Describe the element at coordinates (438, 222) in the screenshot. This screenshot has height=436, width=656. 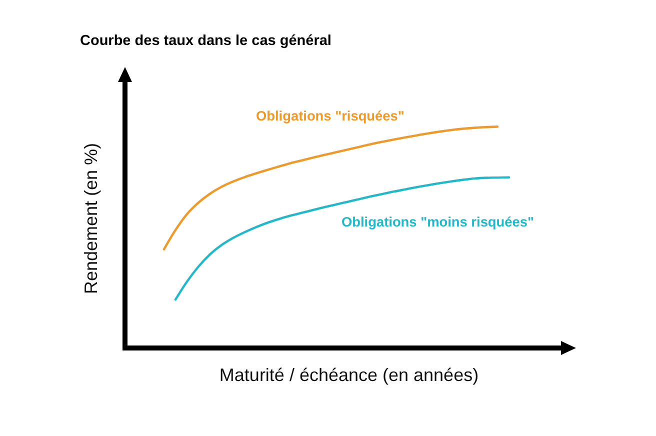
I see `series-label: Obligations "moins risquées"` at that location.